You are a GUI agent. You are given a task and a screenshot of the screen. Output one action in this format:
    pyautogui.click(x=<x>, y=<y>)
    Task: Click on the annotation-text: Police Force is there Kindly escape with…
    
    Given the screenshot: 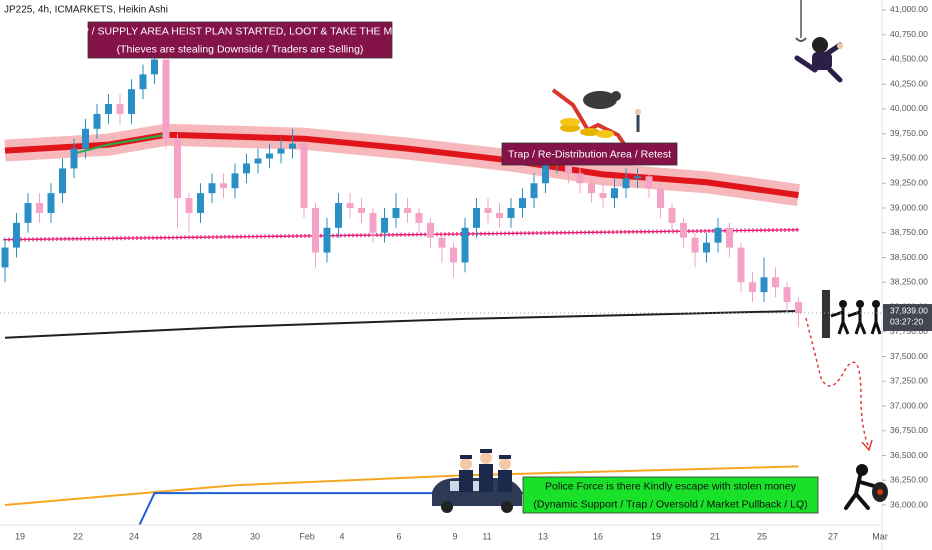 What is the action you would take?
    pyautogui.click(x=671, y=486)
    